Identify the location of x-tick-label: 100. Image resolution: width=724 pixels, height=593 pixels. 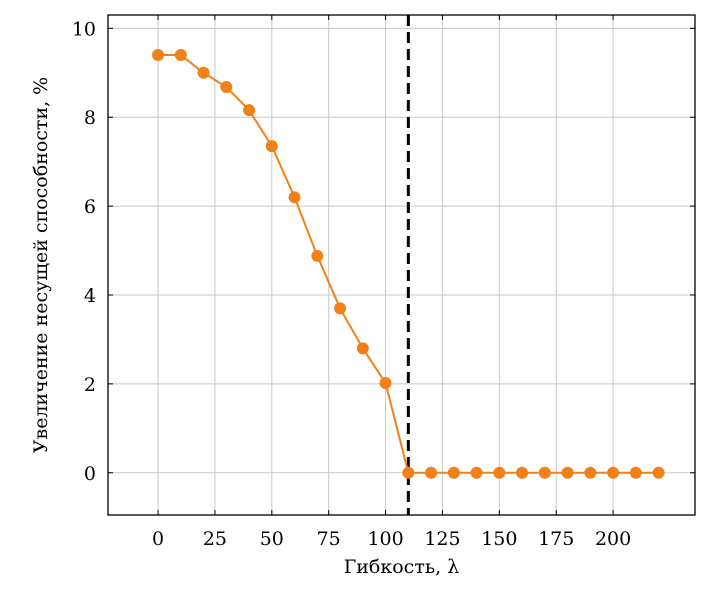
(385, 539).